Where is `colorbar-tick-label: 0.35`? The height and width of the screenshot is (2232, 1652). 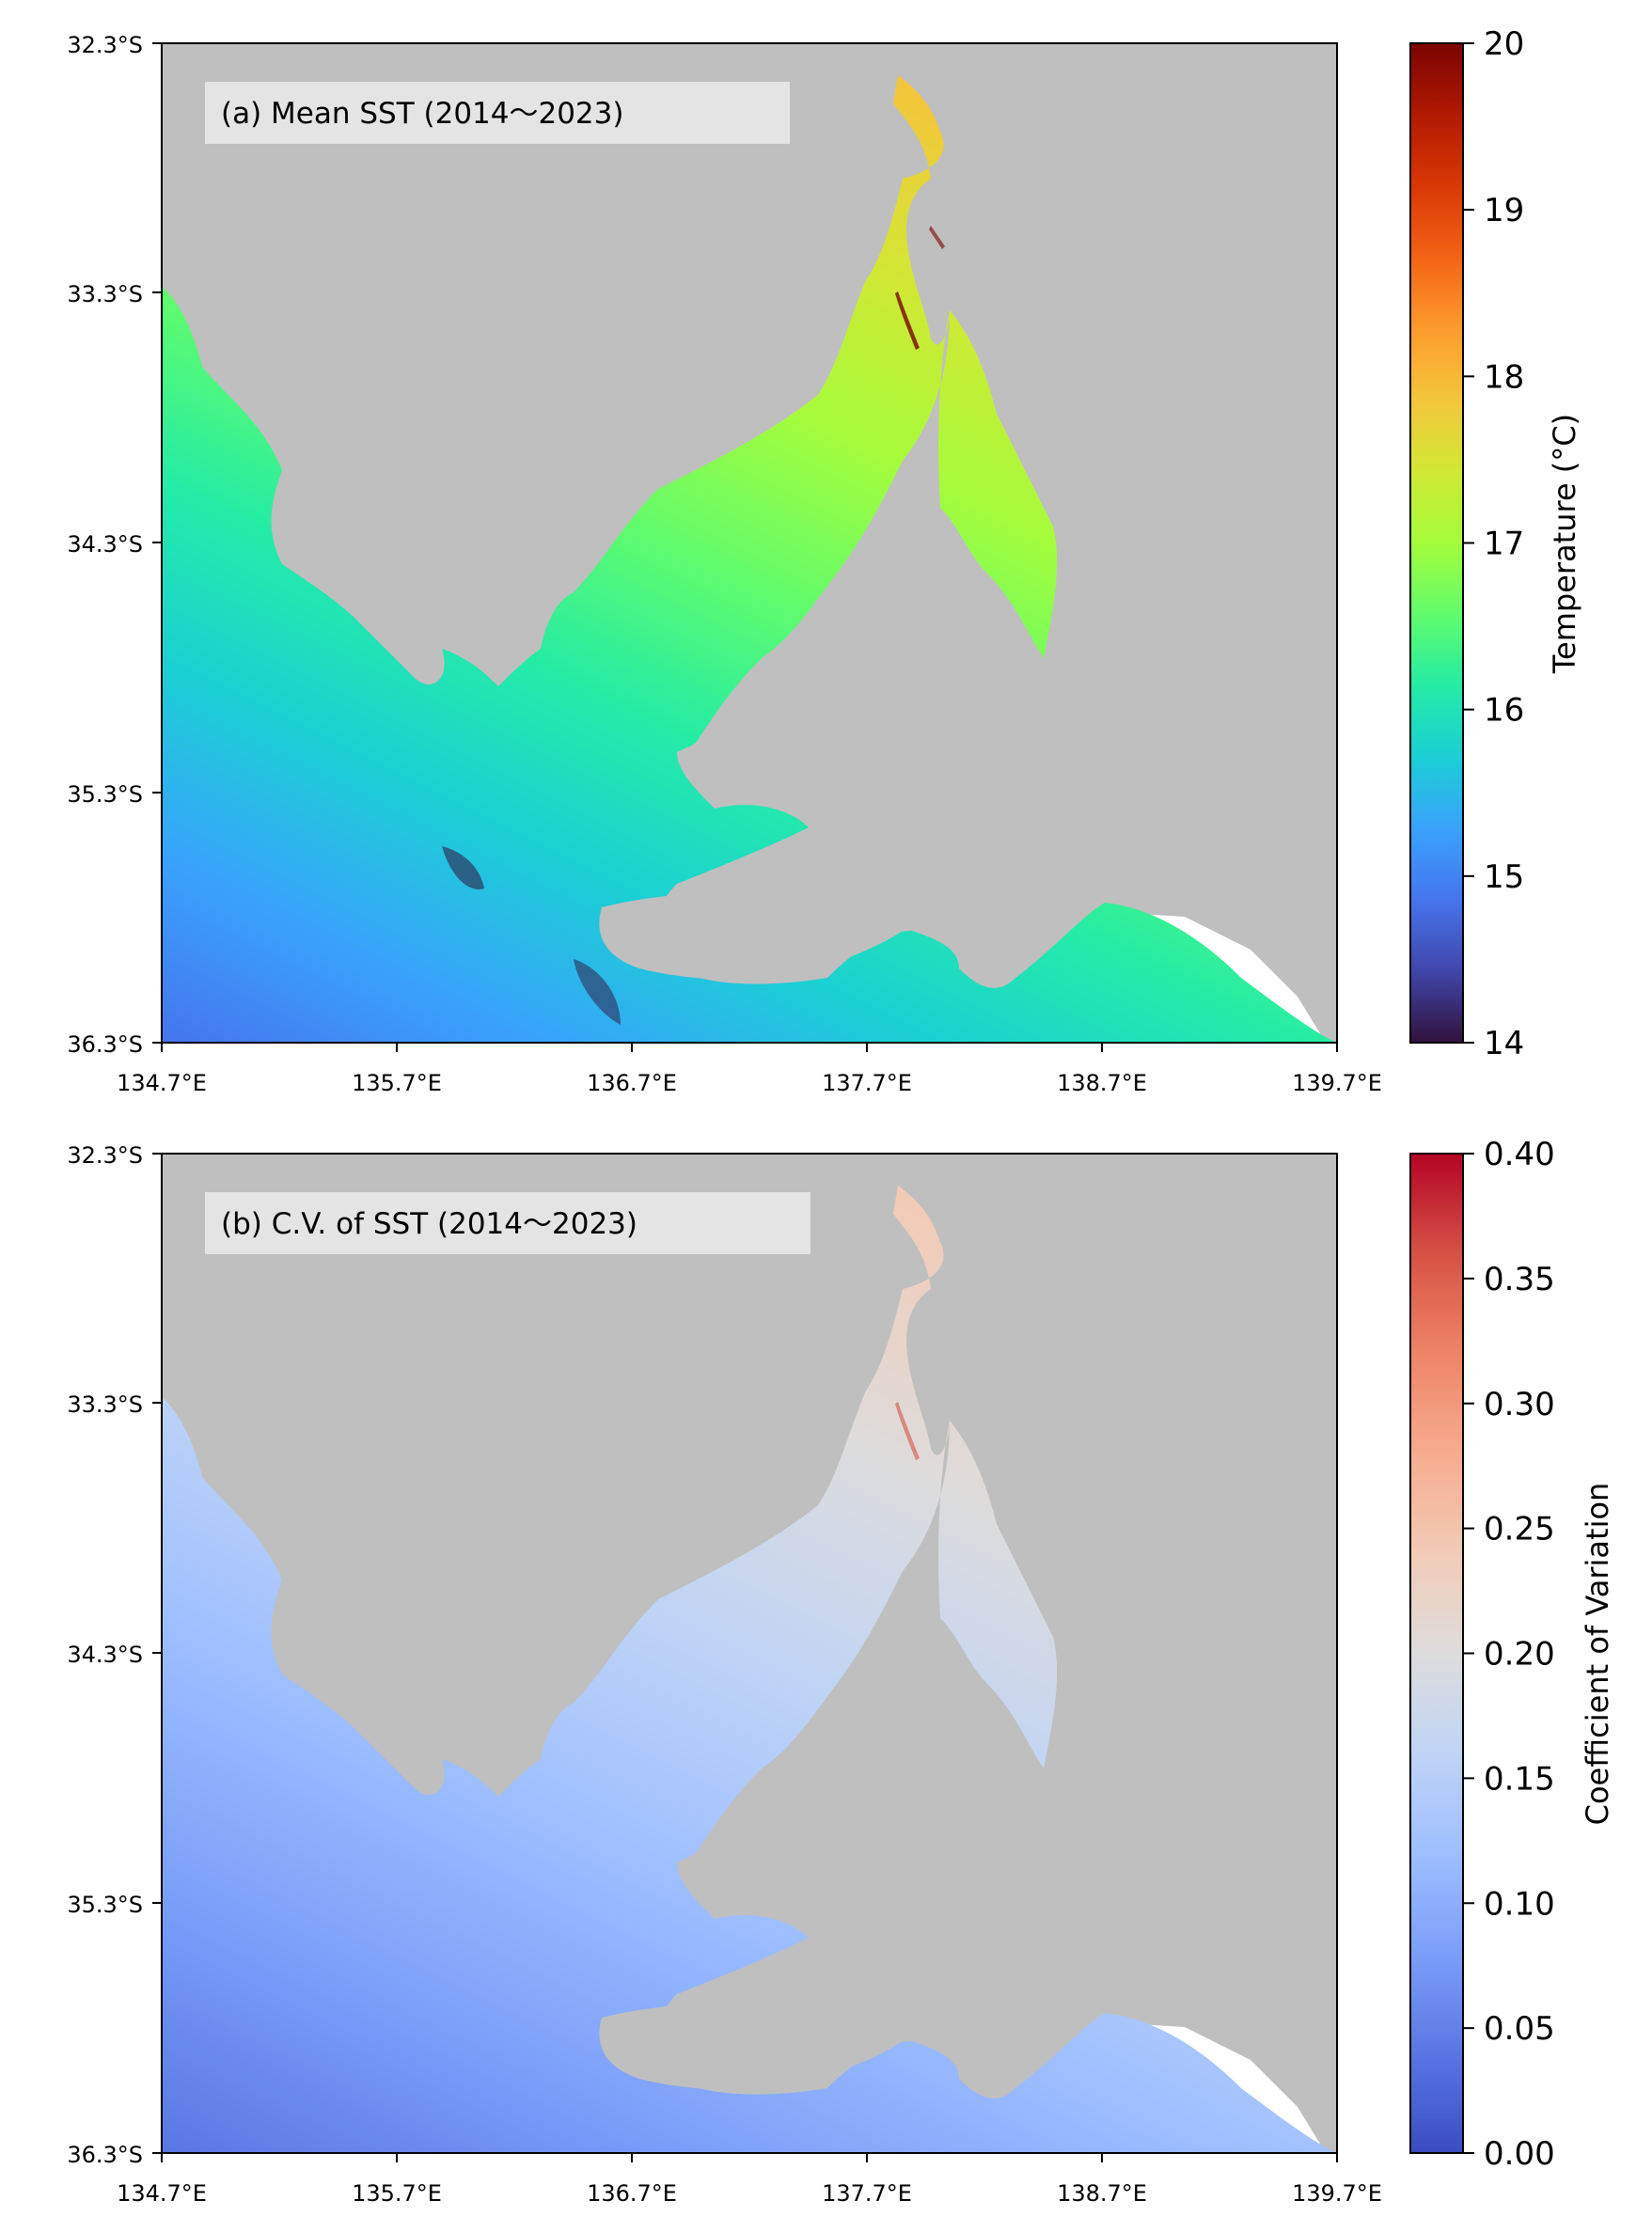
colorbar-tick-label: 0.35 is located at coordinates (1520, 1279).